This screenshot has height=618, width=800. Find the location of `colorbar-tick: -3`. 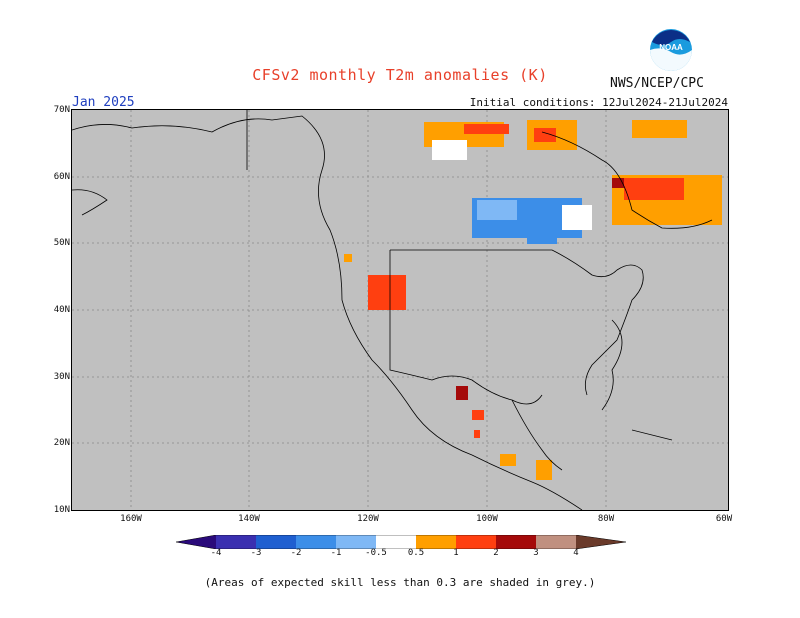

colorbar-tick: -3 is located at coordinates (256, 553).